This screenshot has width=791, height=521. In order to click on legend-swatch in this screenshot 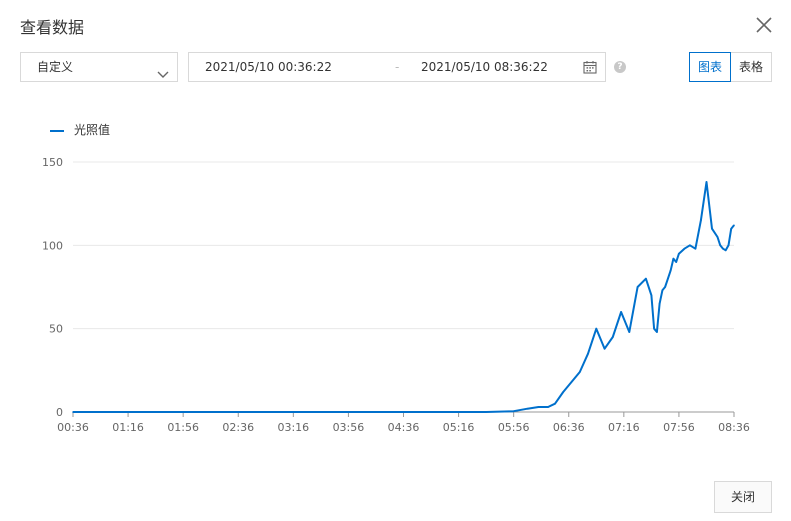, I will do `click(57, 130)`.